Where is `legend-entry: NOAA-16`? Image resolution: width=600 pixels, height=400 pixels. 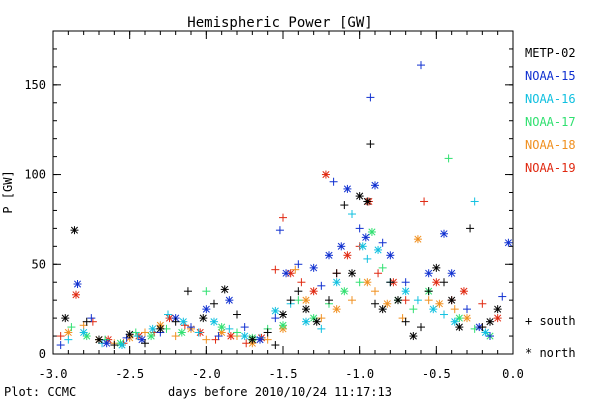 legend-entry: NOAA-16 is located at coordinates (550, 99).